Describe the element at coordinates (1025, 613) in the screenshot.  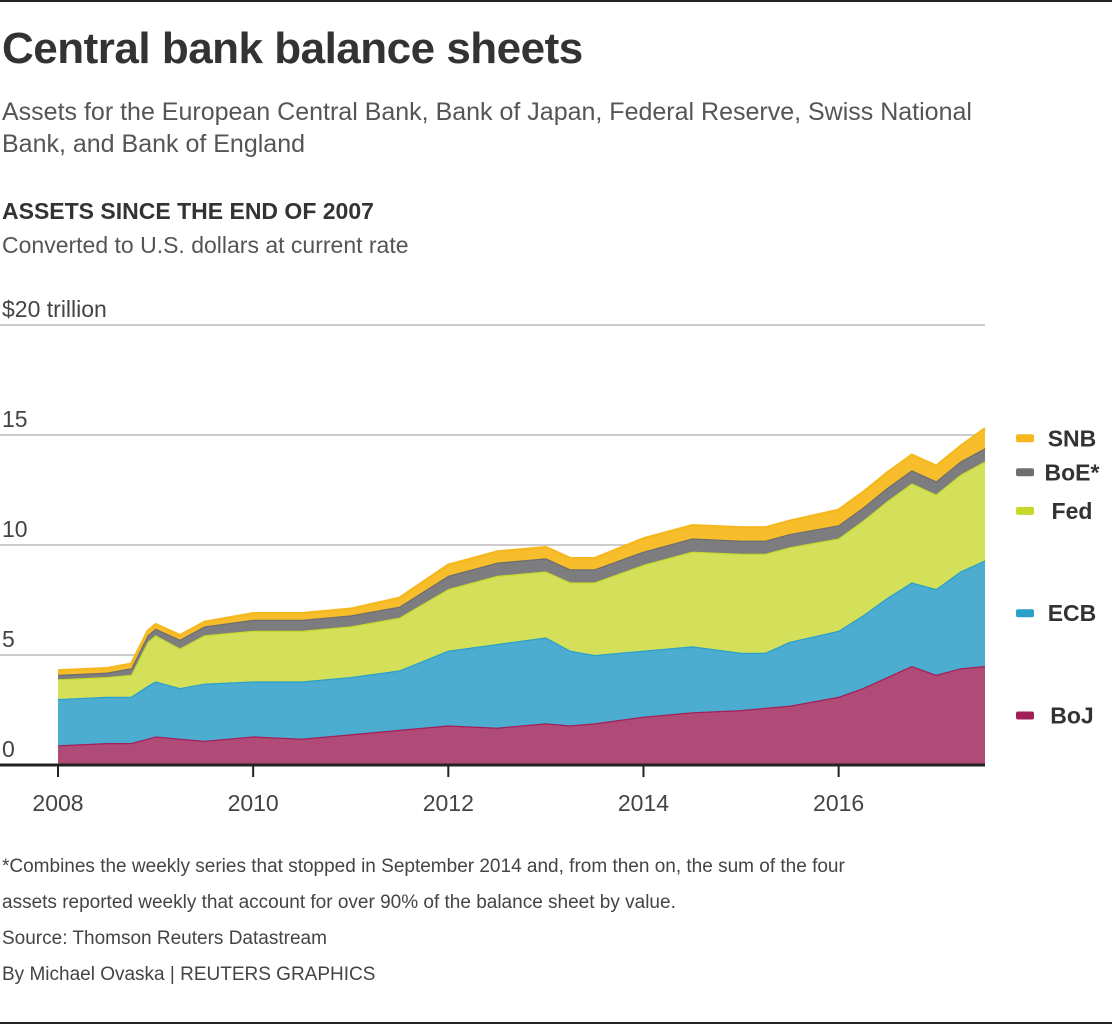
I see `legend-swatch-ecb` at that location.